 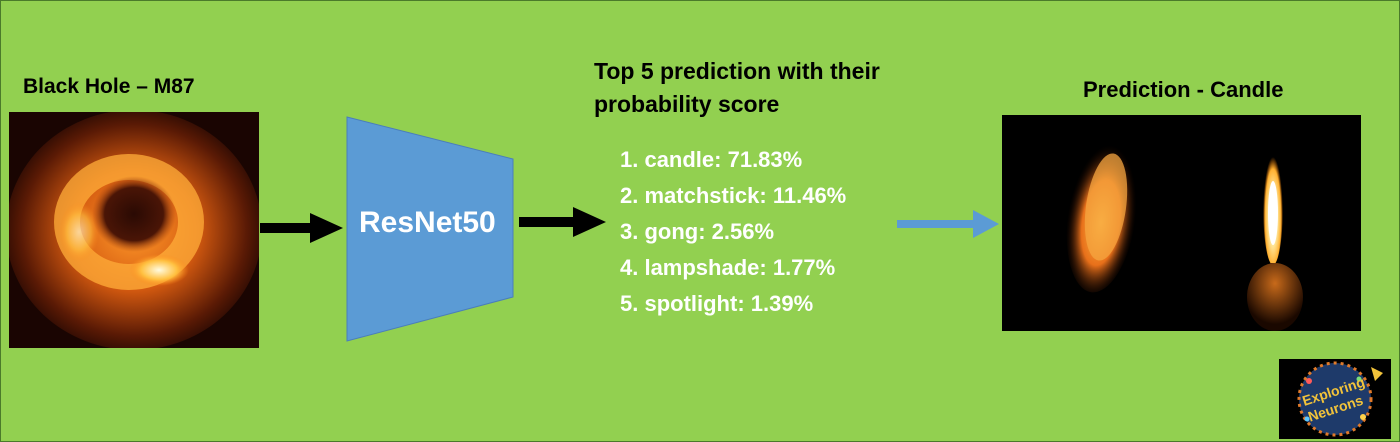 What do you see at coordinates (134, 230) in the screenshot?
I see `black-hole-image` at bounding box center [134, 230].